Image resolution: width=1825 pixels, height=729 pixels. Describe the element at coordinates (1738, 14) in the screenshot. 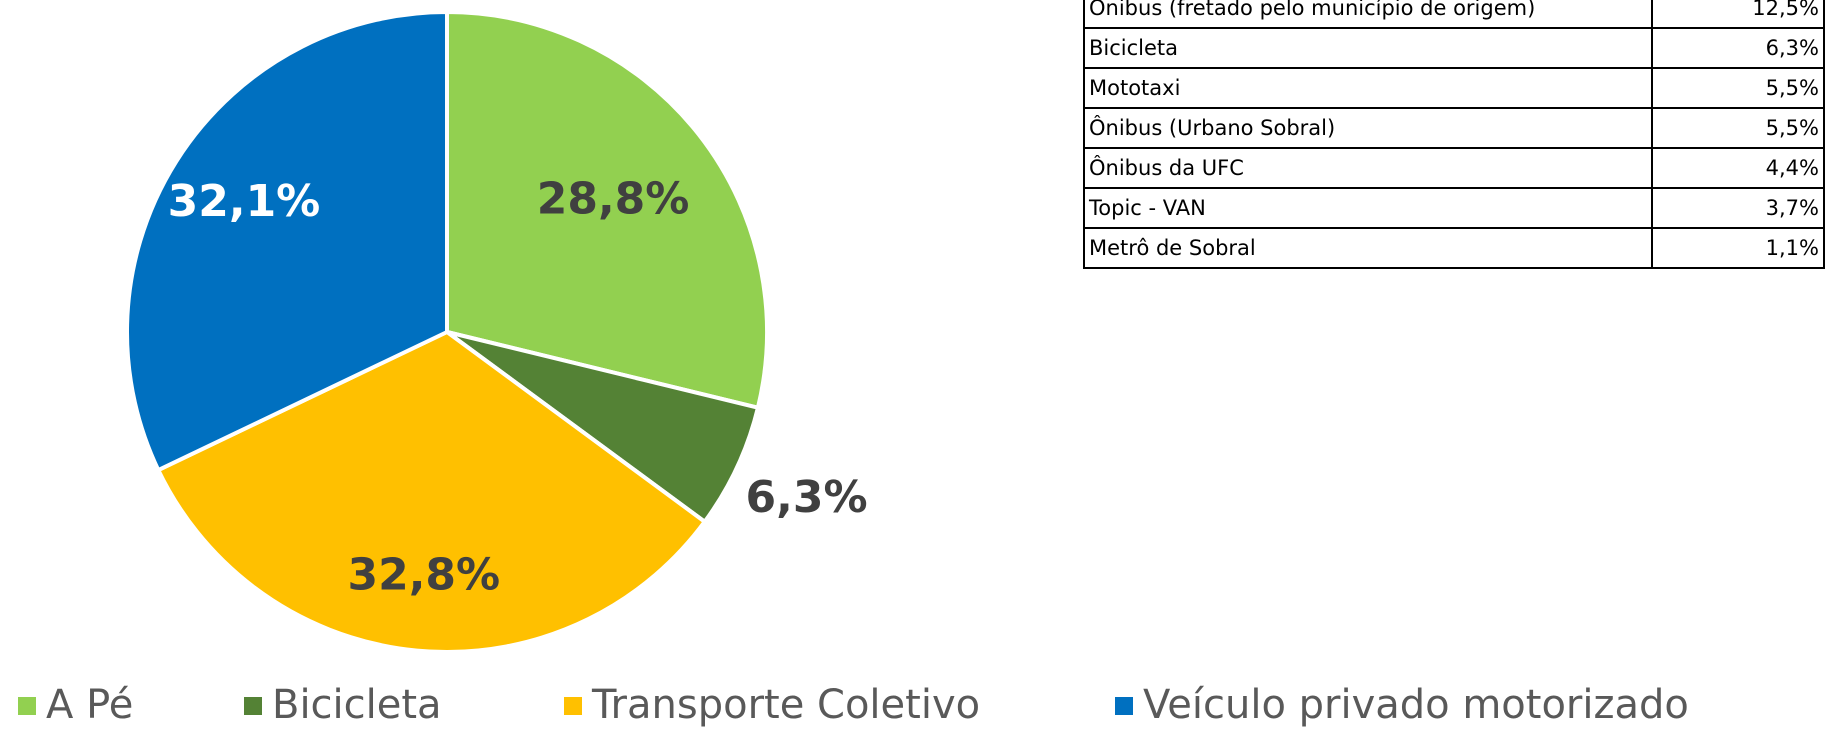

I see `row-value: 12,5%` at that location.